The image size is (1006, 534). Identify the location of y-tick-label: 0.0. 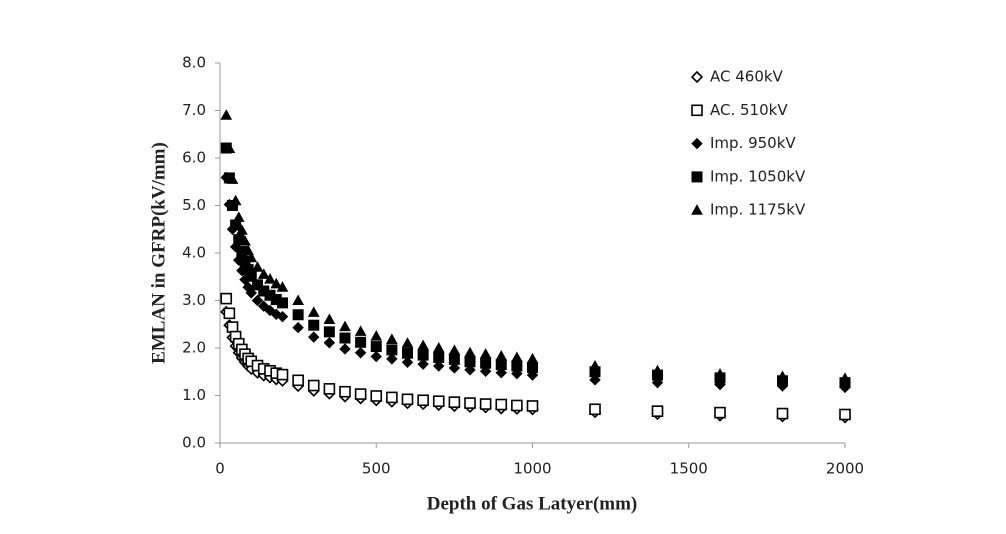
(194, 443).